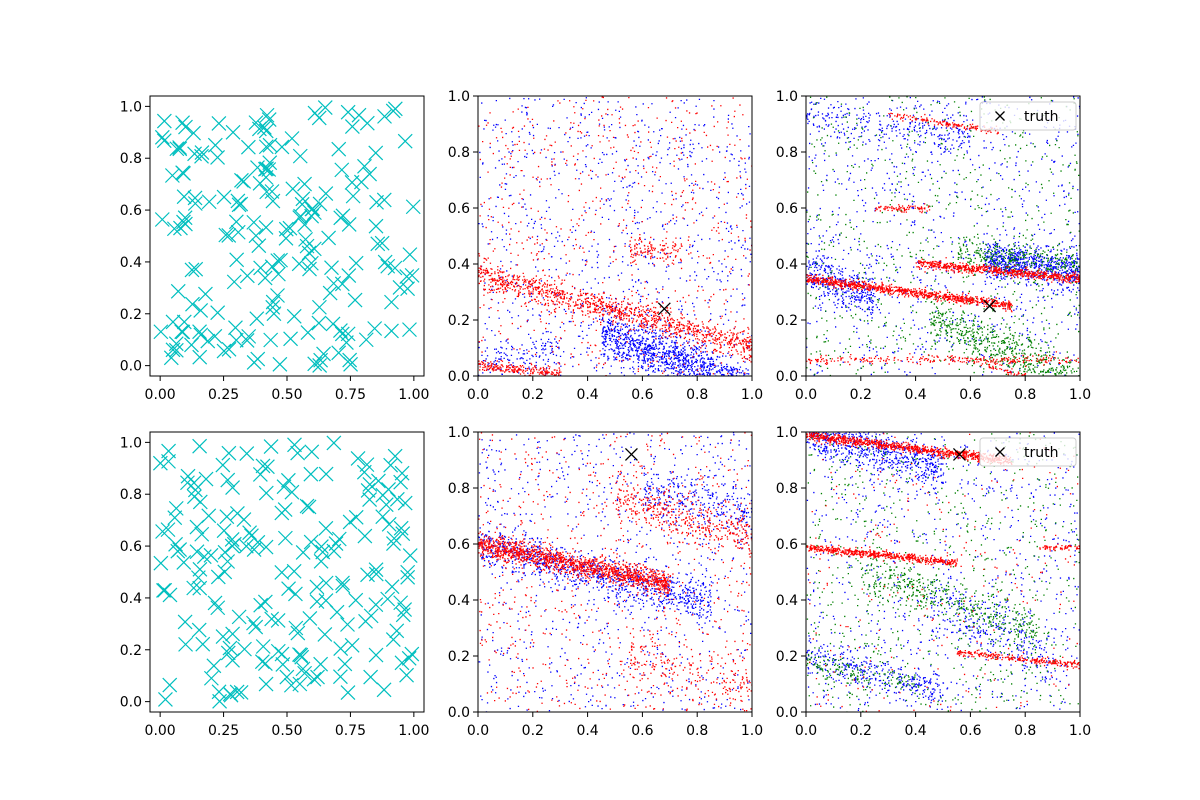  What do you see at coordinates (1041, 453) in the screenshot?
I see `legend-label: truth` at bounding box center [1041, 453].